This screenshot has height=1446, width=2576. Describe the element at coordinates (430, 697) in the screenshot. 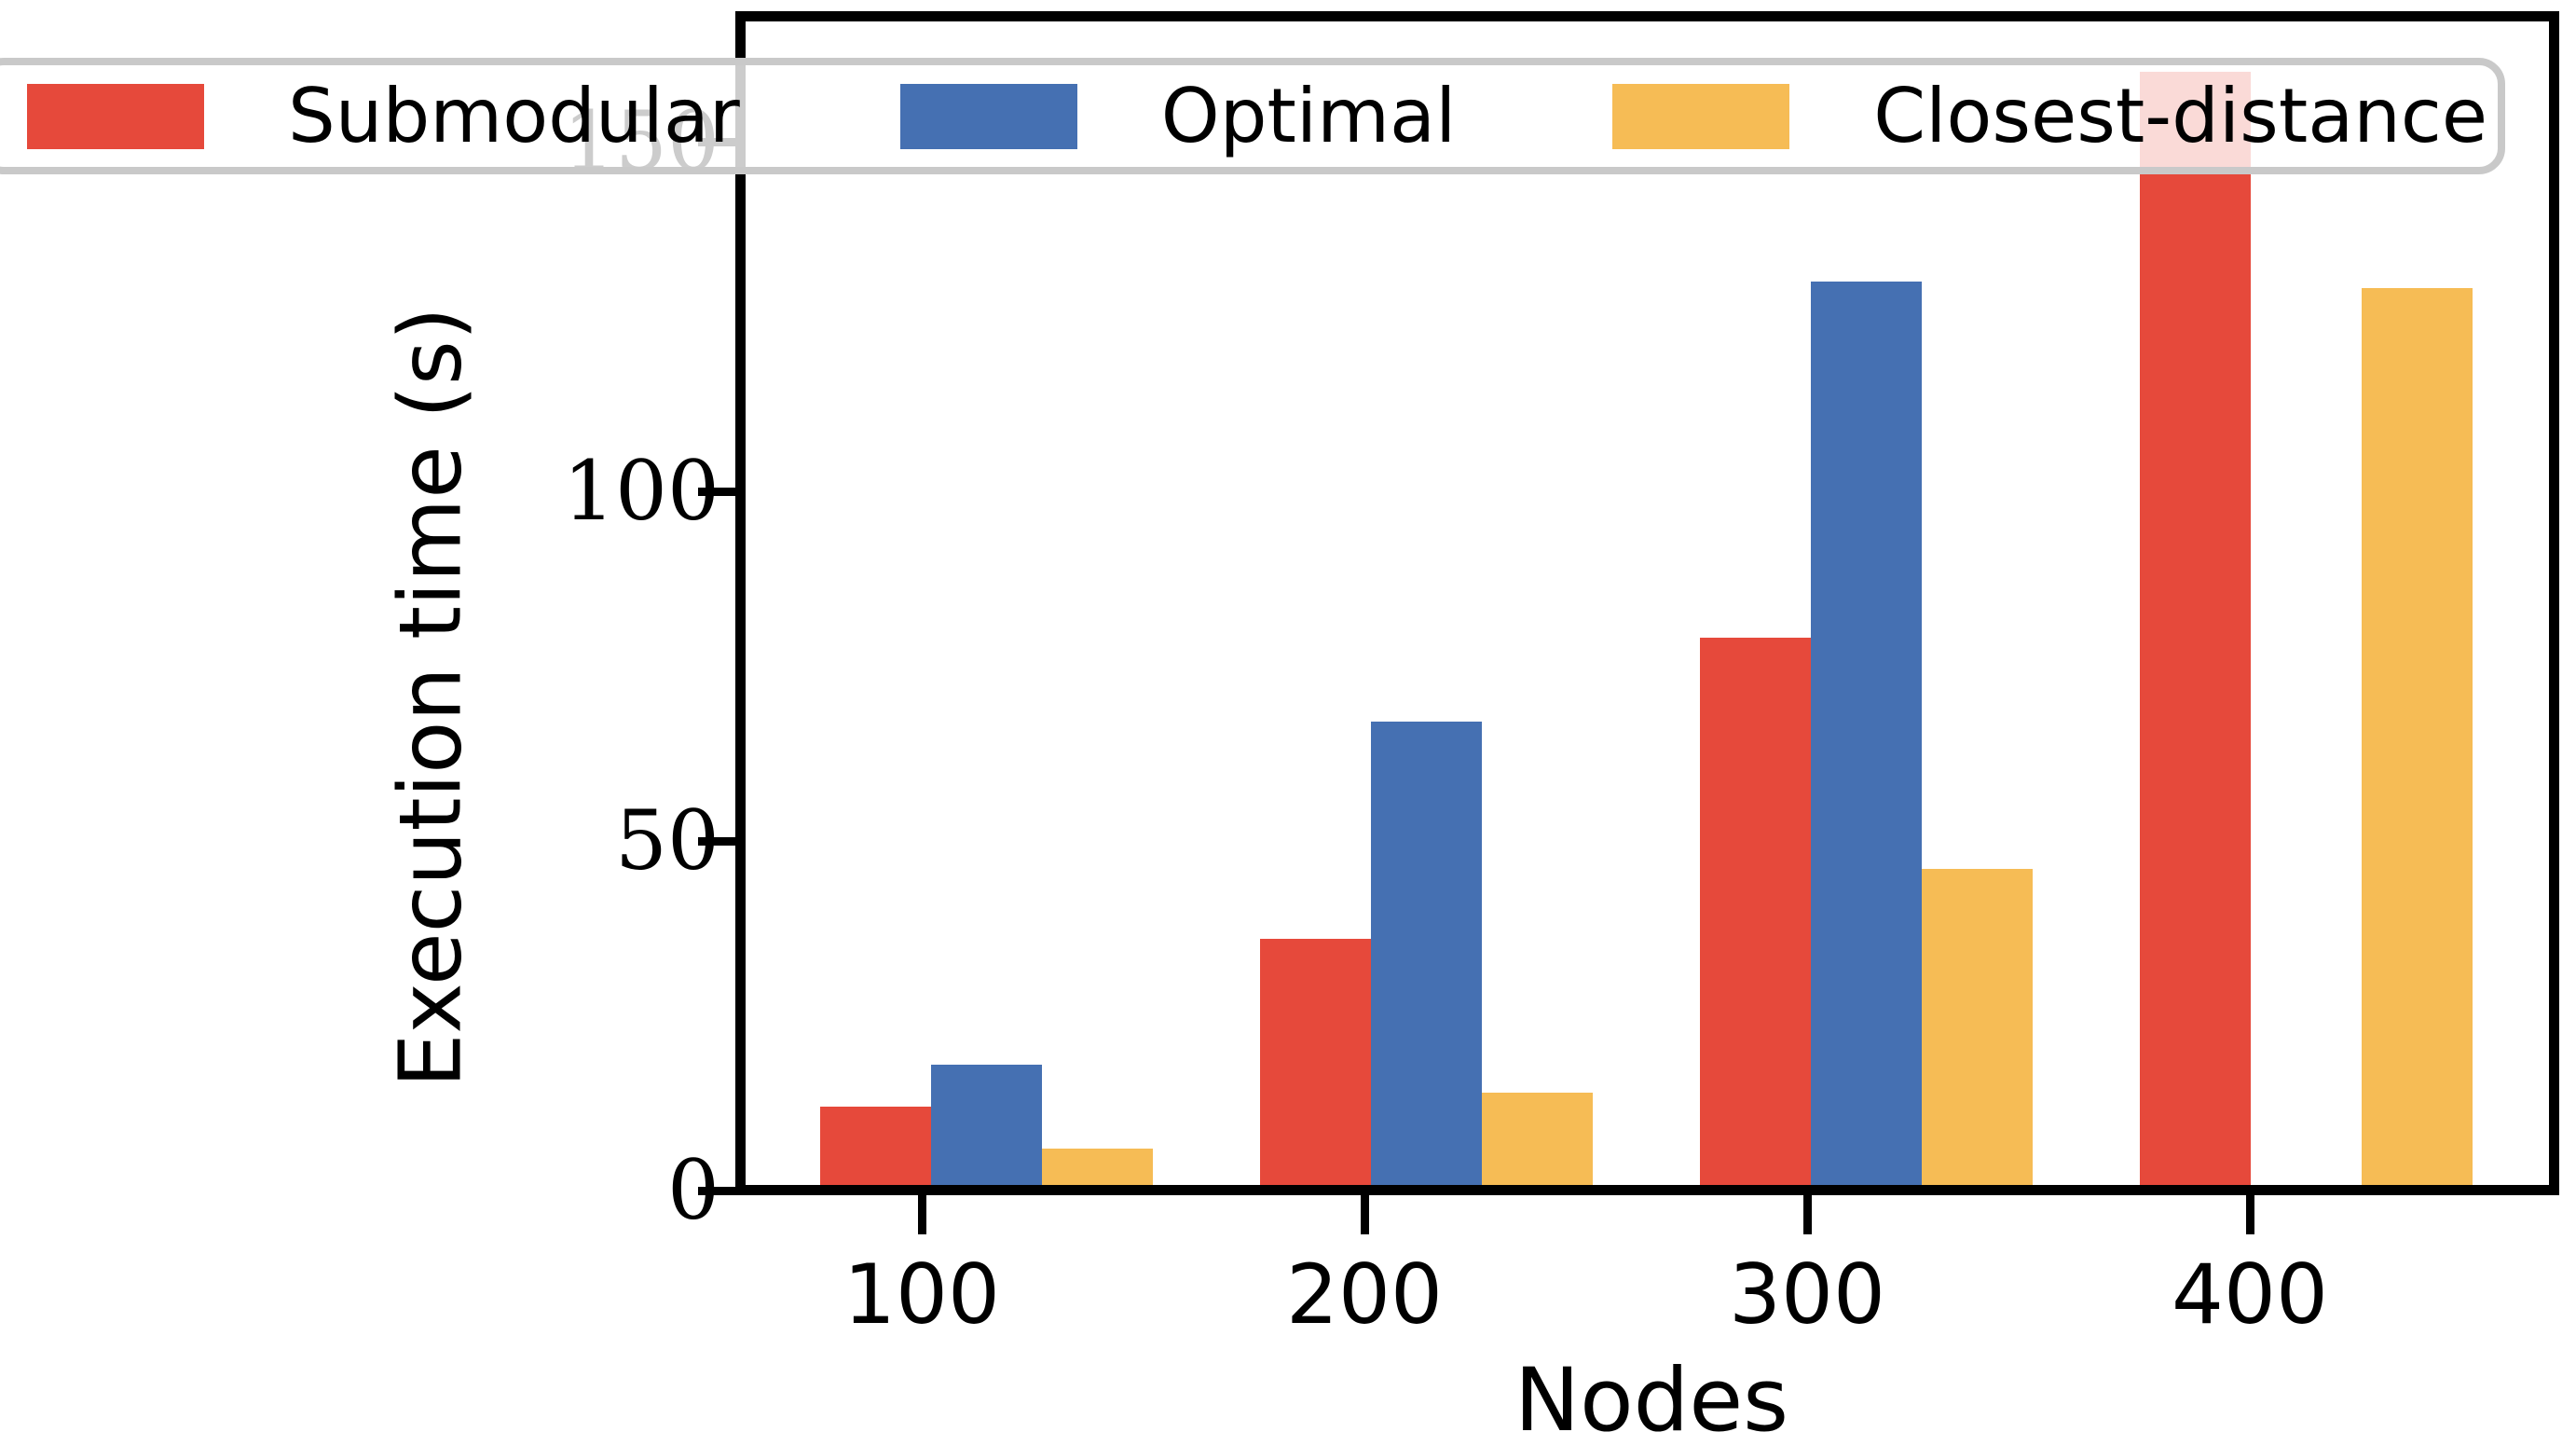

I see `y-axis-label: Execution time (s)` at that location.